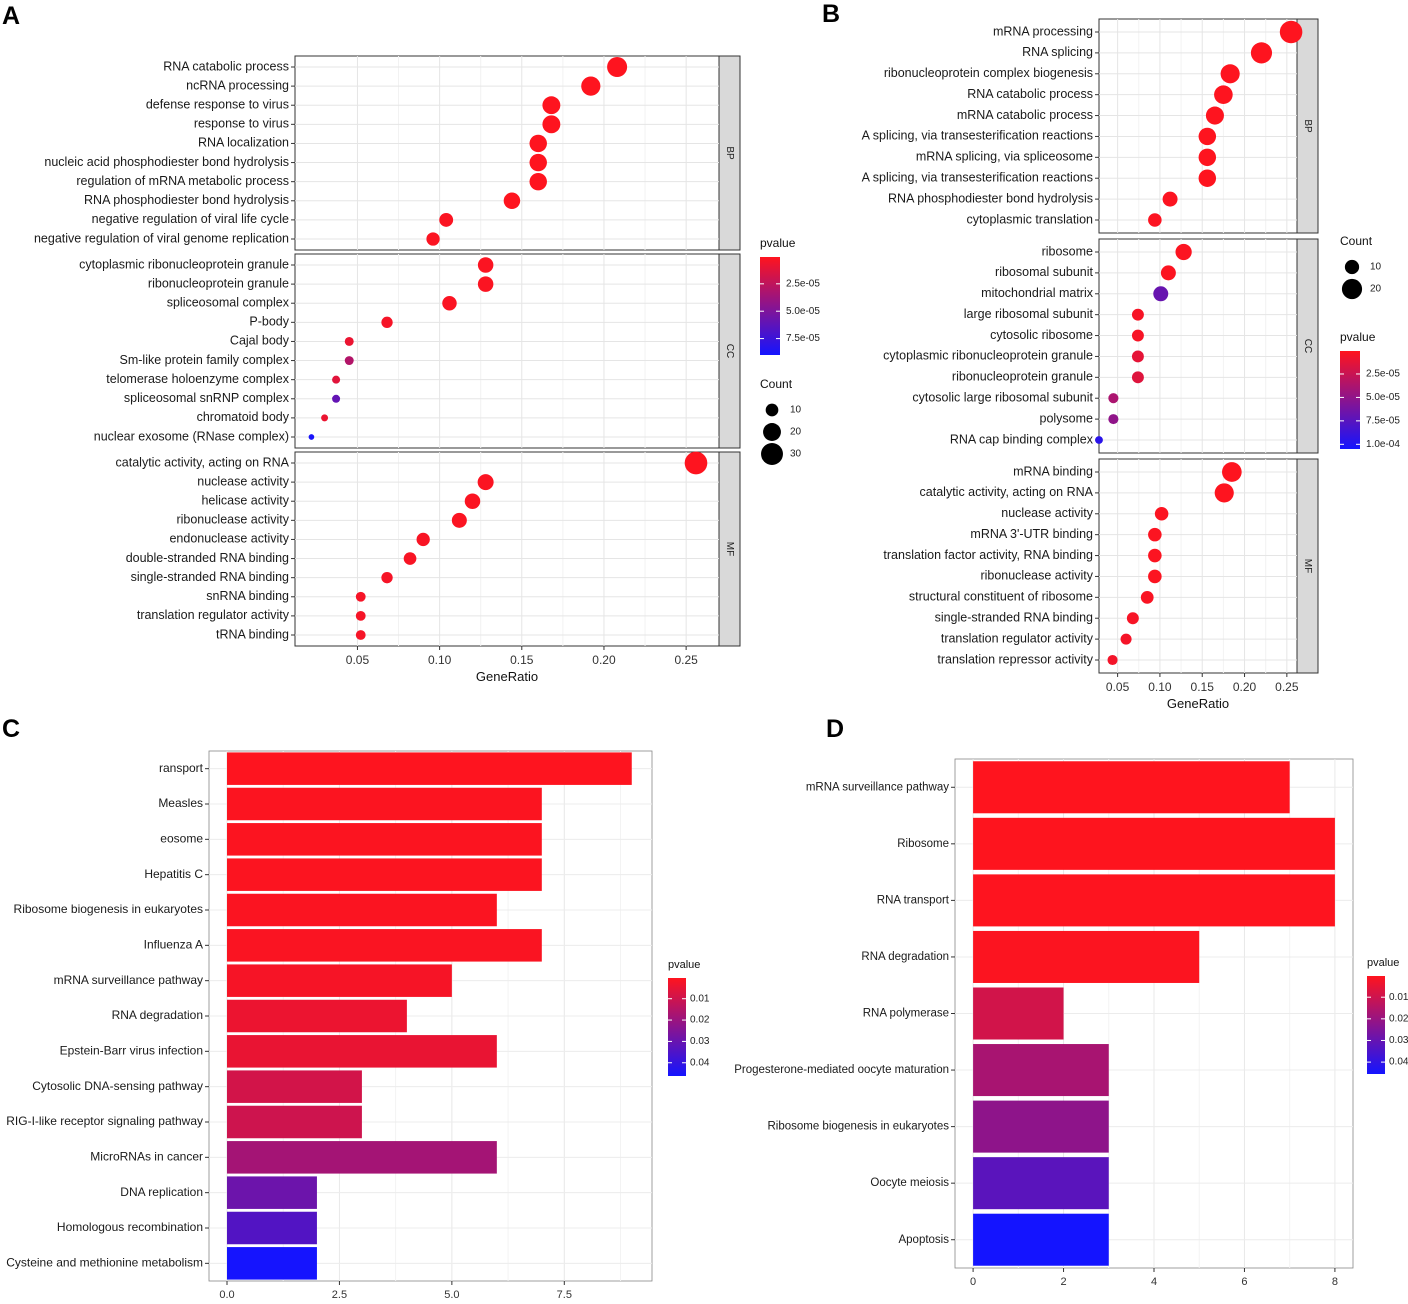 The width and height of the screenshot is (1408, 1304). Describe the element at coordinates (226, 1294) in the screenshot. I see `x-tick-label: 0.0` at that location.